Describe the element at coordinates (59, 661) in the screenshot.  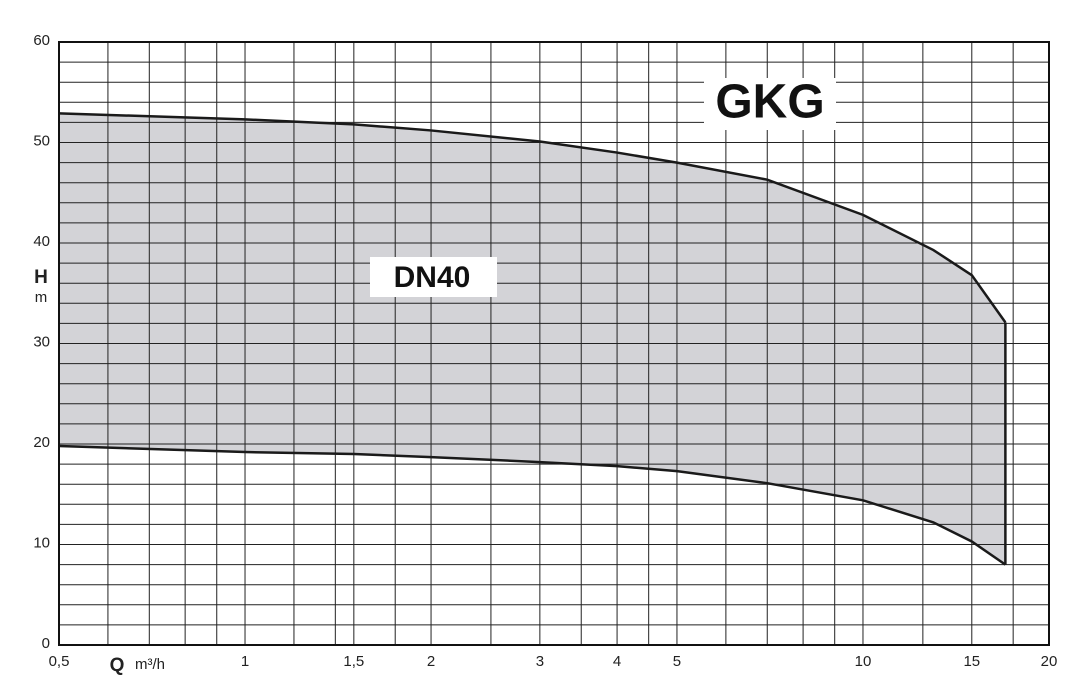
I see `x-tick-label: 0,5` at that location.